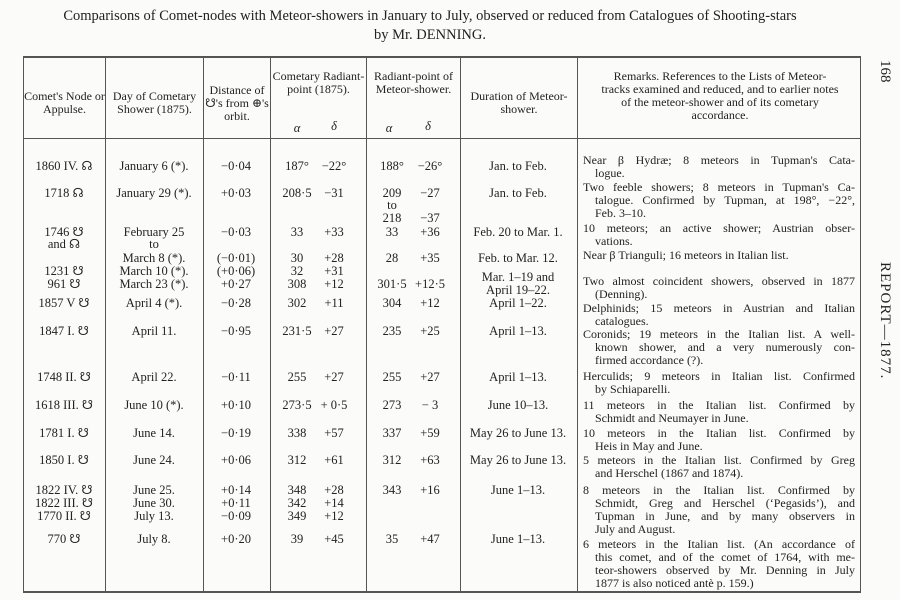 The image size is (900, 600). Describe the element at coordinates (297, 166) in the screenshot. I see `cometary-ra: 187°` at that location.